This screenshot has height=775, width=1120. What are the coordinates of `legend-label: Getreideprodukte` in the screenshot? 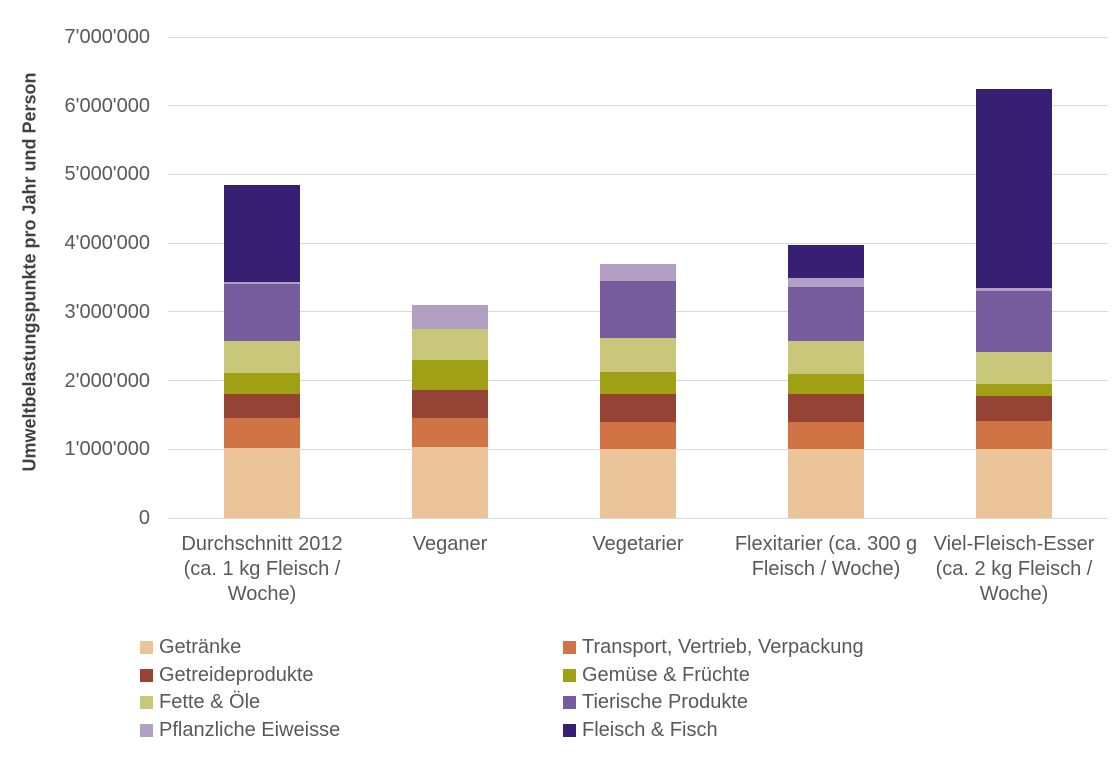 It's located at (236, 674).